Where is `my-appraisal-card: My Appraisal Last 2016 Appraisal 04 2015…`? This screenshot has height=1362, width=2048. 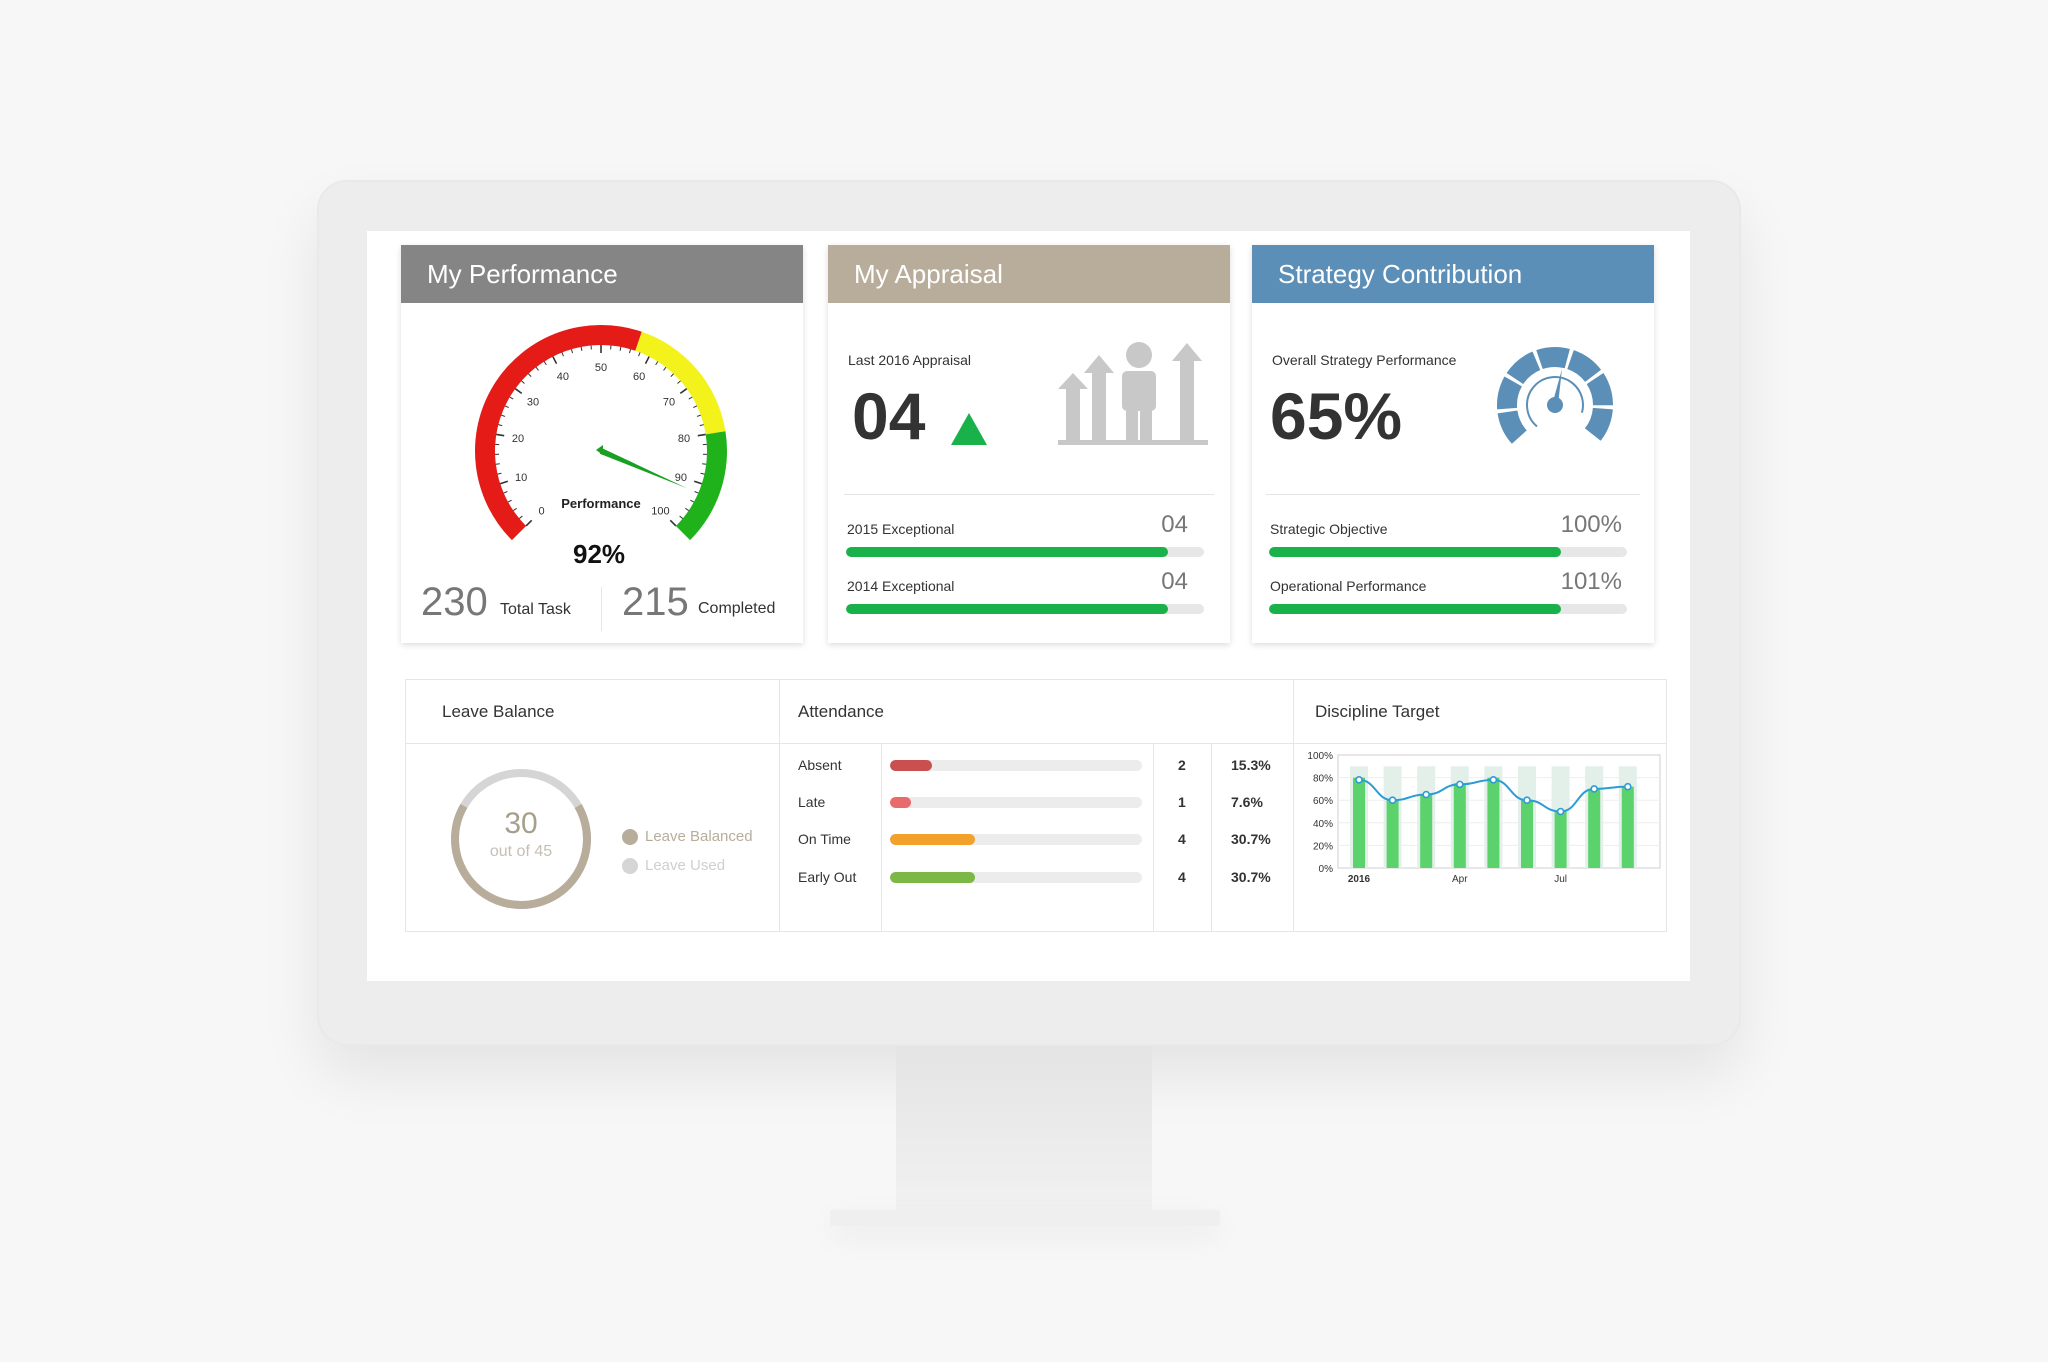 my-appraisal-card: My Appraisal Last 2016 Appraisal 04 2015… is located at coordinates (1029, 444).